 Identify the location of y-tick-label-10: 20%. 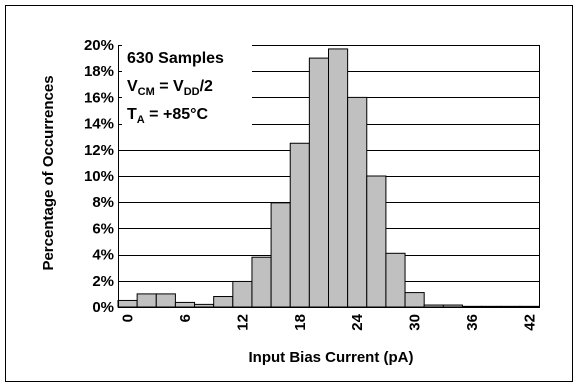
(99, 45).